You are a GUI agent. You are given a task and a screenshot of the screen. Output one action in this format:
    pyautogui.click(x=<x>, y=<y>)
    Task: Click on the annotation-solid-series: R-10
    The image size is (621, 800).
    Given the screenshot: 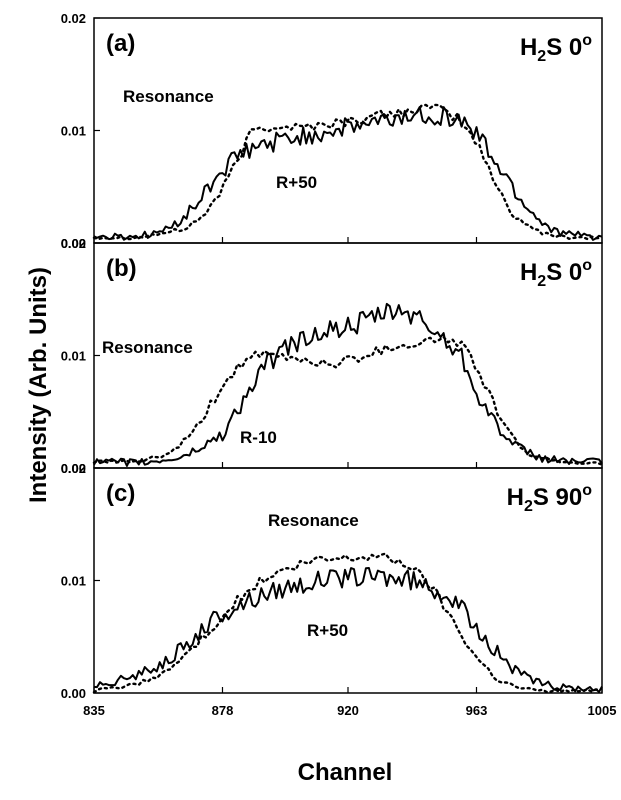 What is the action you would take?
    pyautogui.click(x=258, y=437)
    